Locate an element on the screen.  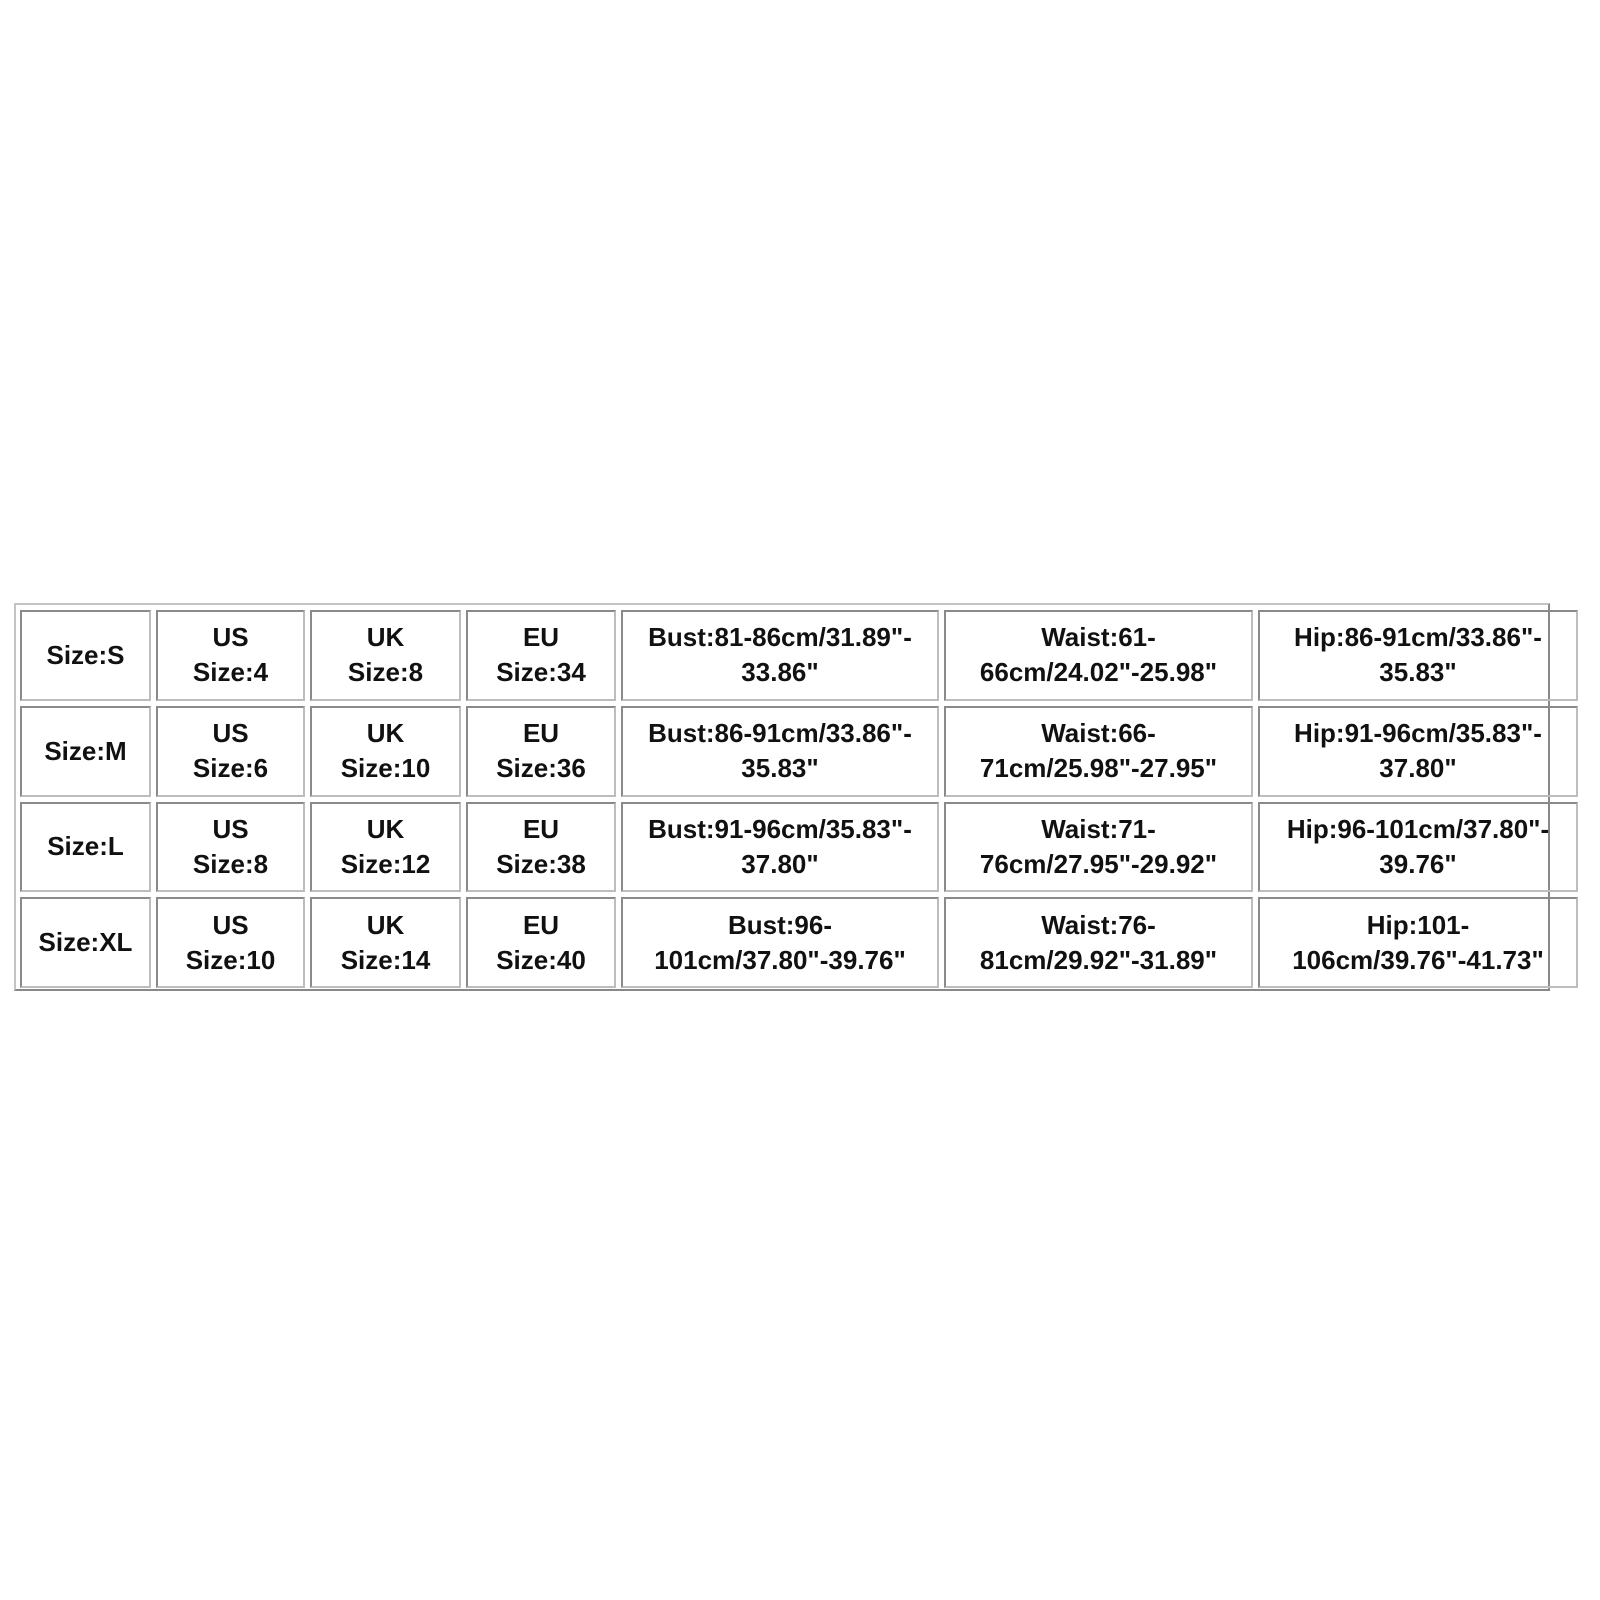
uk-cell: UK Size:8 is located at coordinates (385, 655).